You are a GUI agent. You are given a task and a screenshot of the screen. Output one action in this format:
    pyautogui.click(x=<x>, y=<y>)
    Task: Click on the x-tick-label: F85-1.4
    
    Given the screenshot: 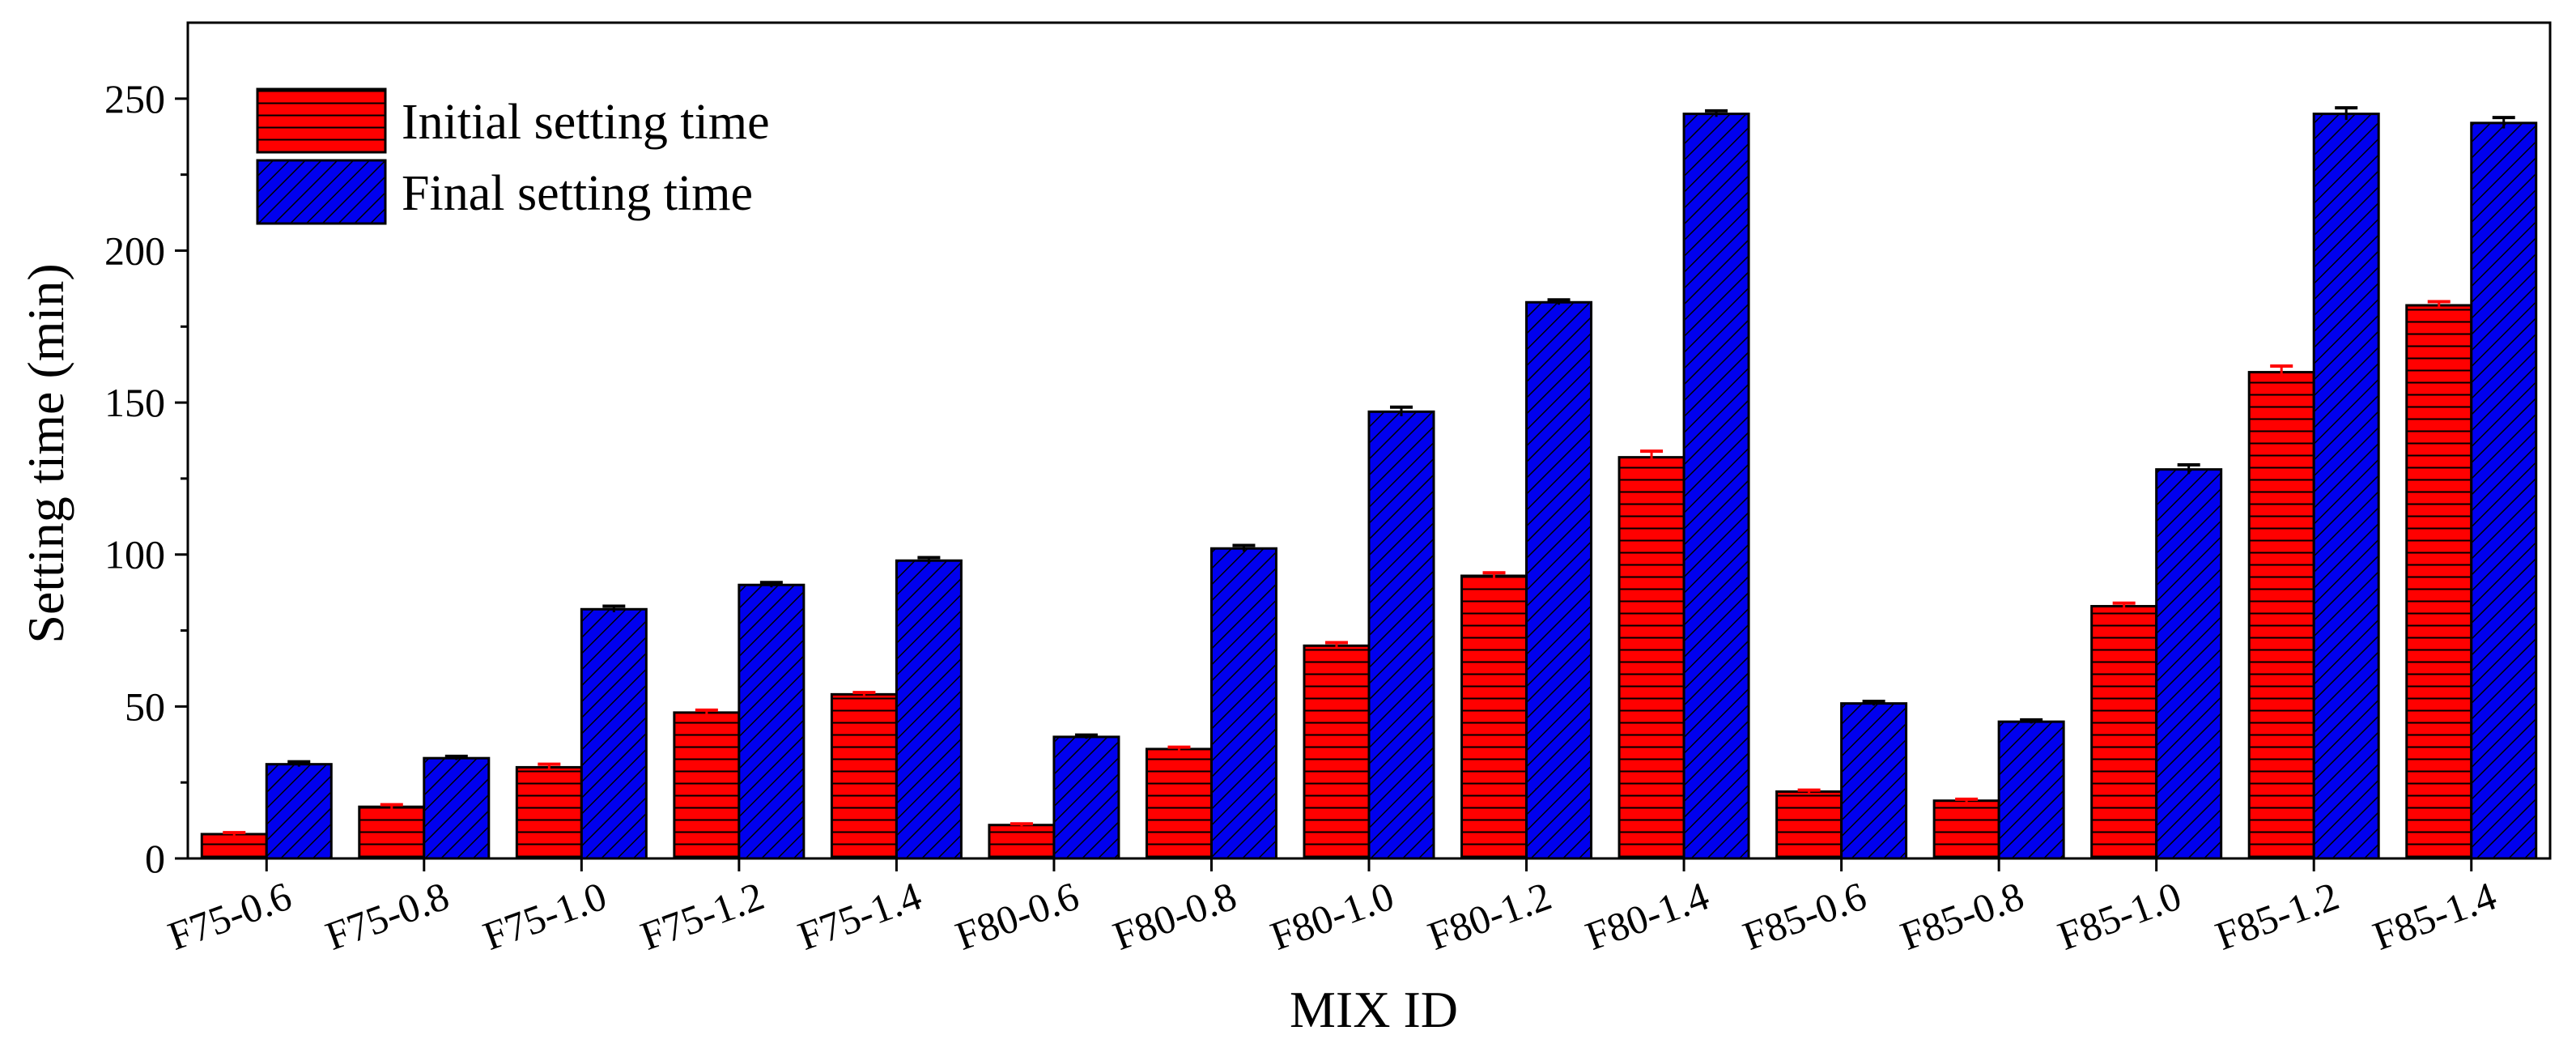 What is the action you would take?
    pyautogui.click(x=2434, y=916)
    